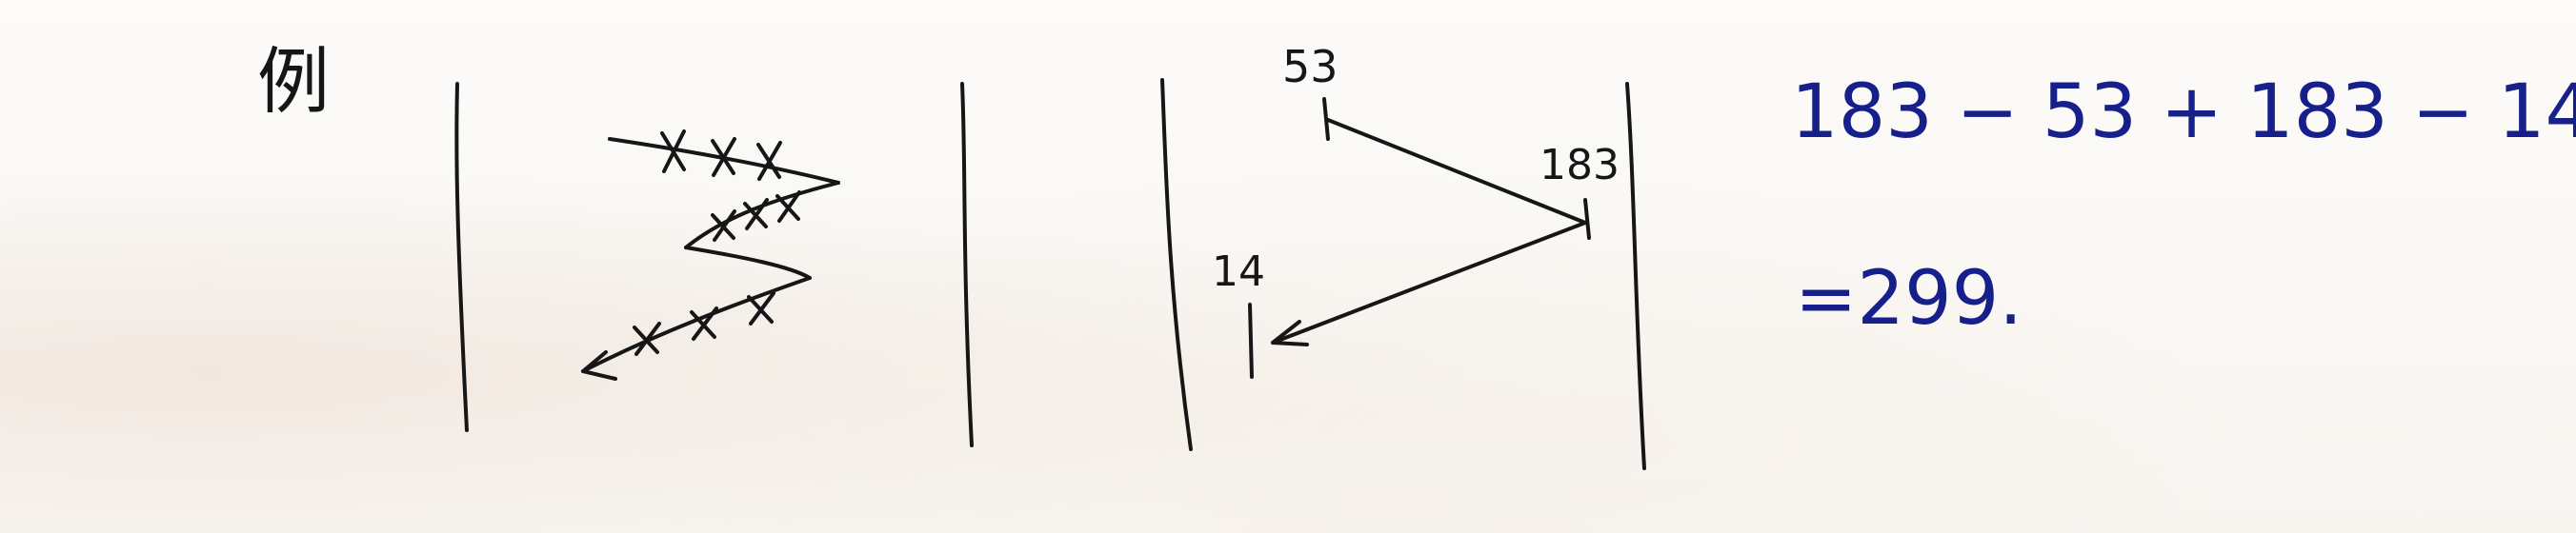 Image resolution: width=2576 pixels, height=533 pixels. Describe the element at coordinates (1238, 272) in the screenshot. I see `end-head-label: 14` at that location.